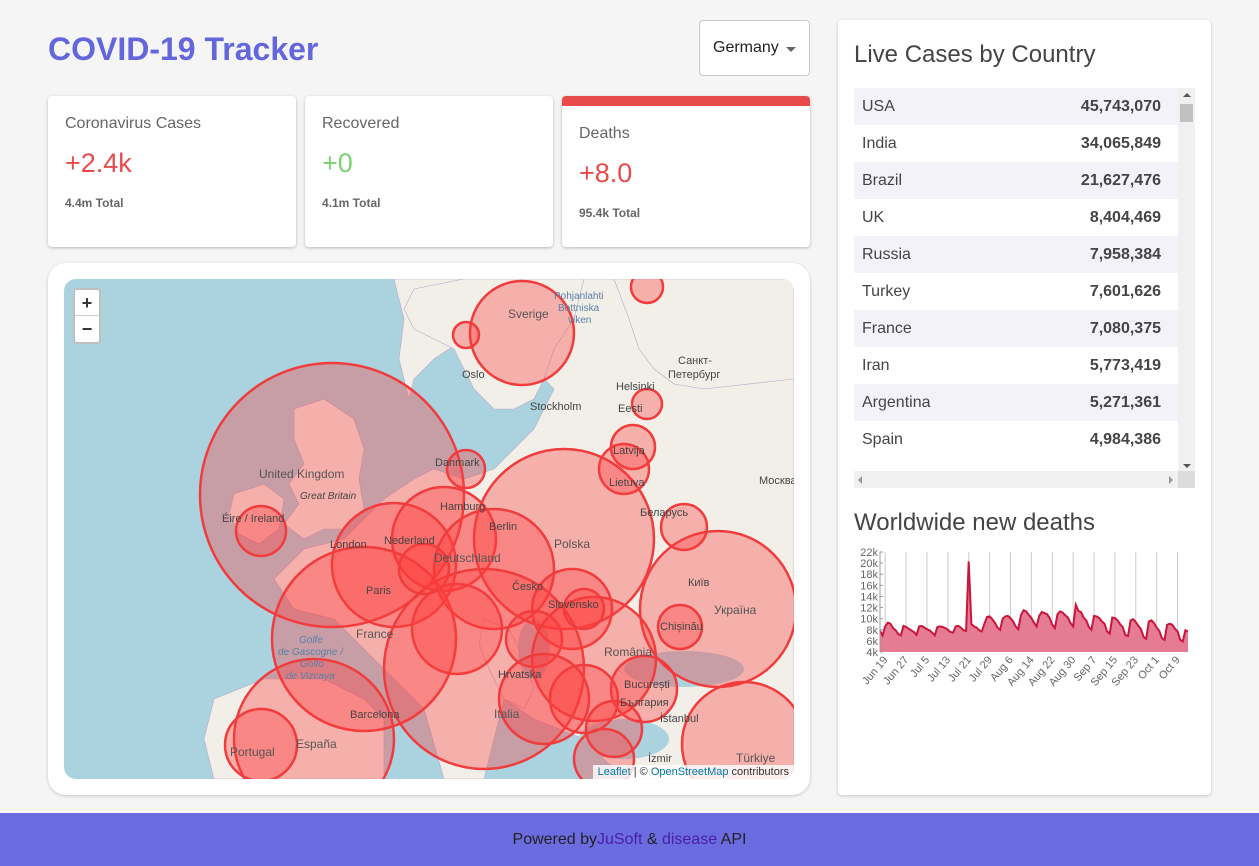 Image resolution: width=1259 pixels, height=866 pixels. What do you see at coordinates (1016, 180) in the screenshot?
I see `table-row: Brazil 21,627,476` at bounding box center [1016, 180].